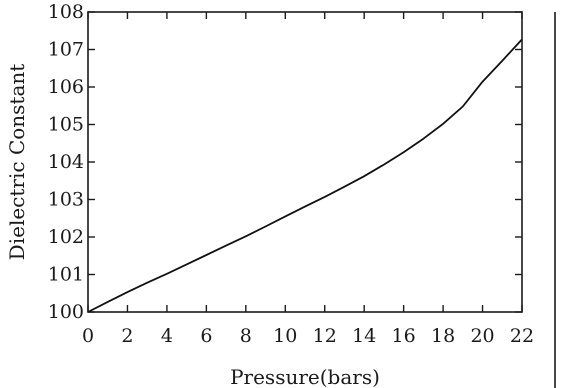 This screenshot has height=388, width=564. What do you see at coordinates (443, 336) in the screenshot?
I see `x-tick-label: 18` at bounding box center [443, 336].